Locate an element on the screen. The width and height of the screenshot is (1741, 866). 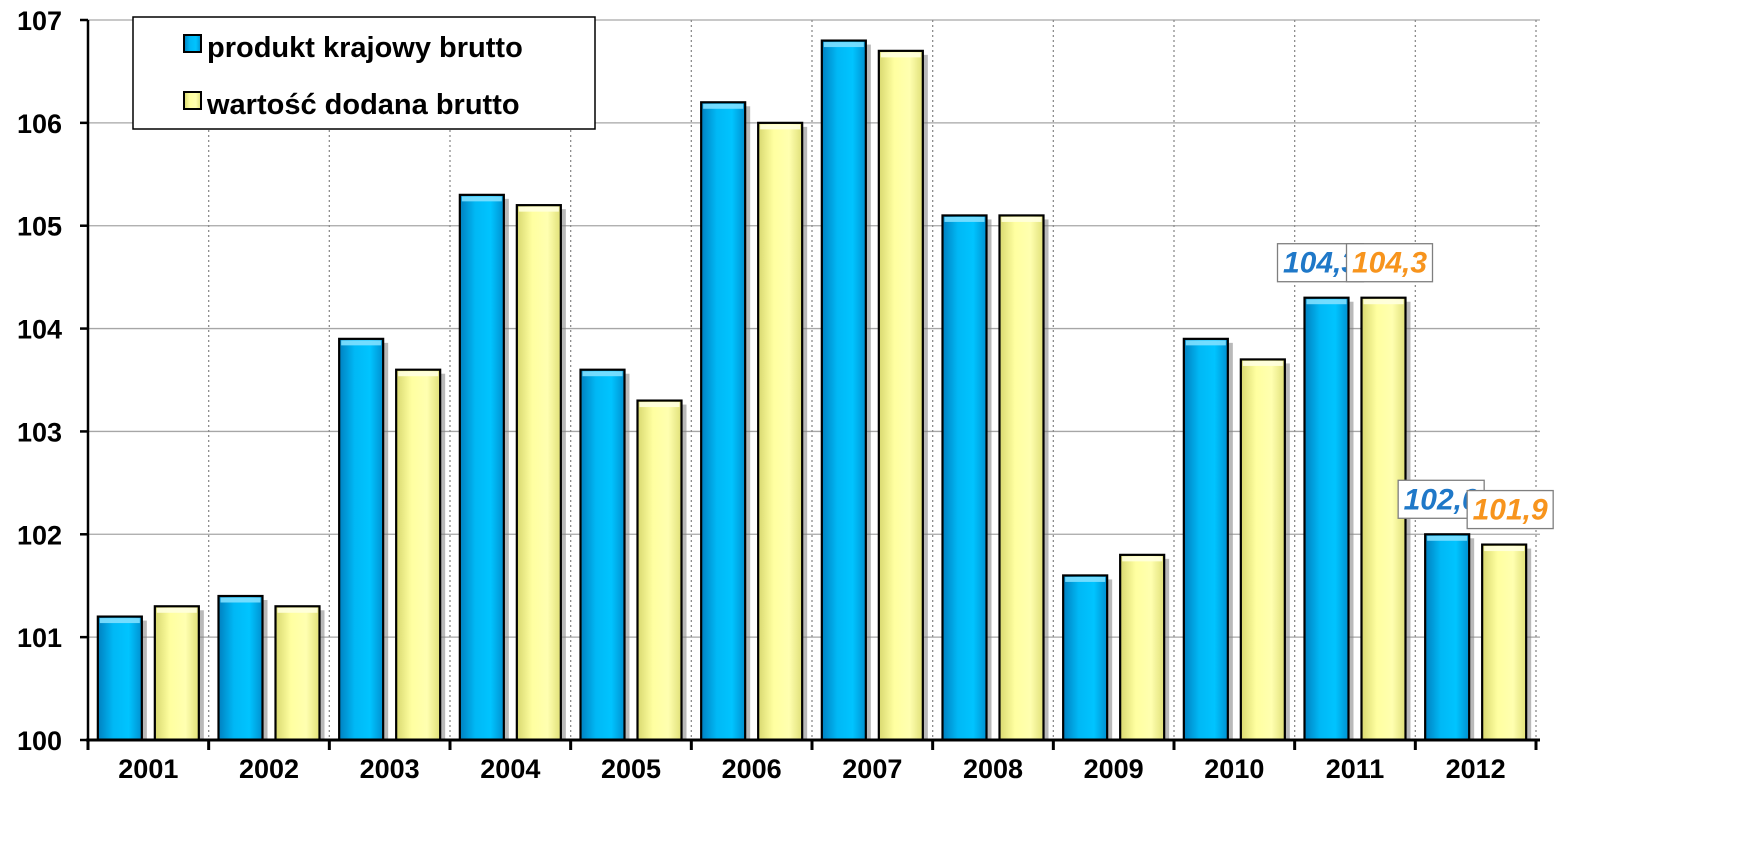
y-tick-label: 101 is located at coordinates (39, 638).